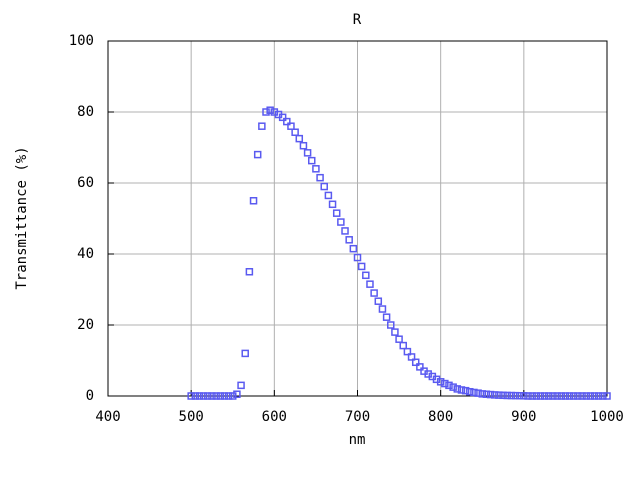 Image resolution: width=640 pixels, height=480 pixels. Describe the element at coordinates (81, 41) in the screenshot. I see `y-tick-label: 100` at that location.